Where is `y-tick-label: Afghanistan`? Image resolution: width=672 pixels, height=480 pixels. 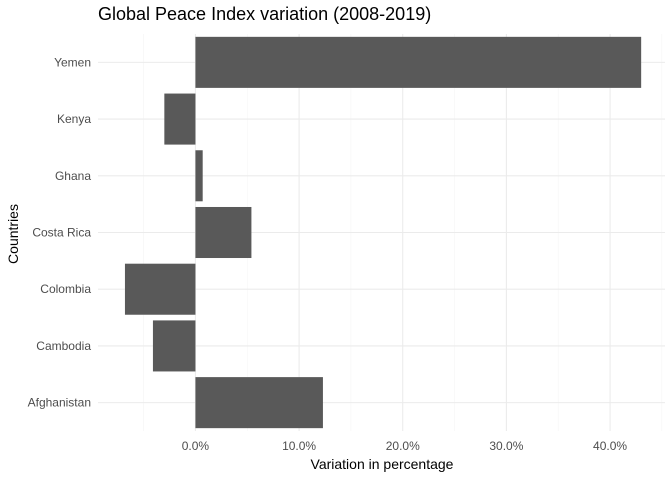
y-tick-label: Afghanistan is located at coordinates (59, 403).